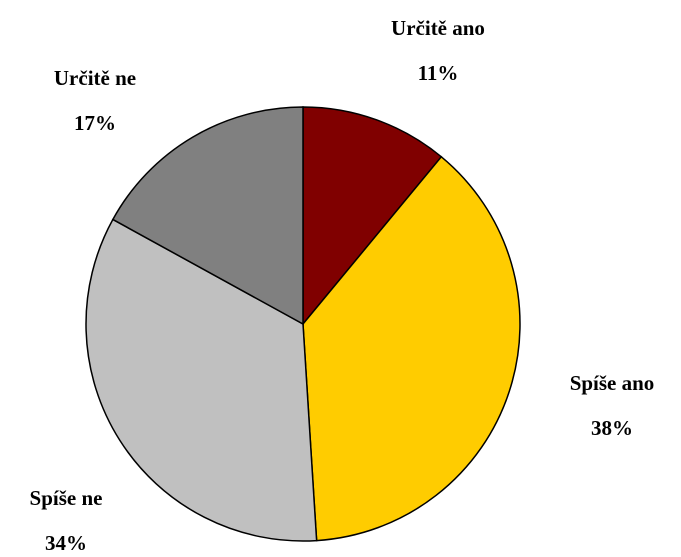 Image resolution: width=681 pixels, height=557 pixels. Describe the element at coordinates (612, 383) in the screenshot. I see `slice-label: Spíše ano` at that location.